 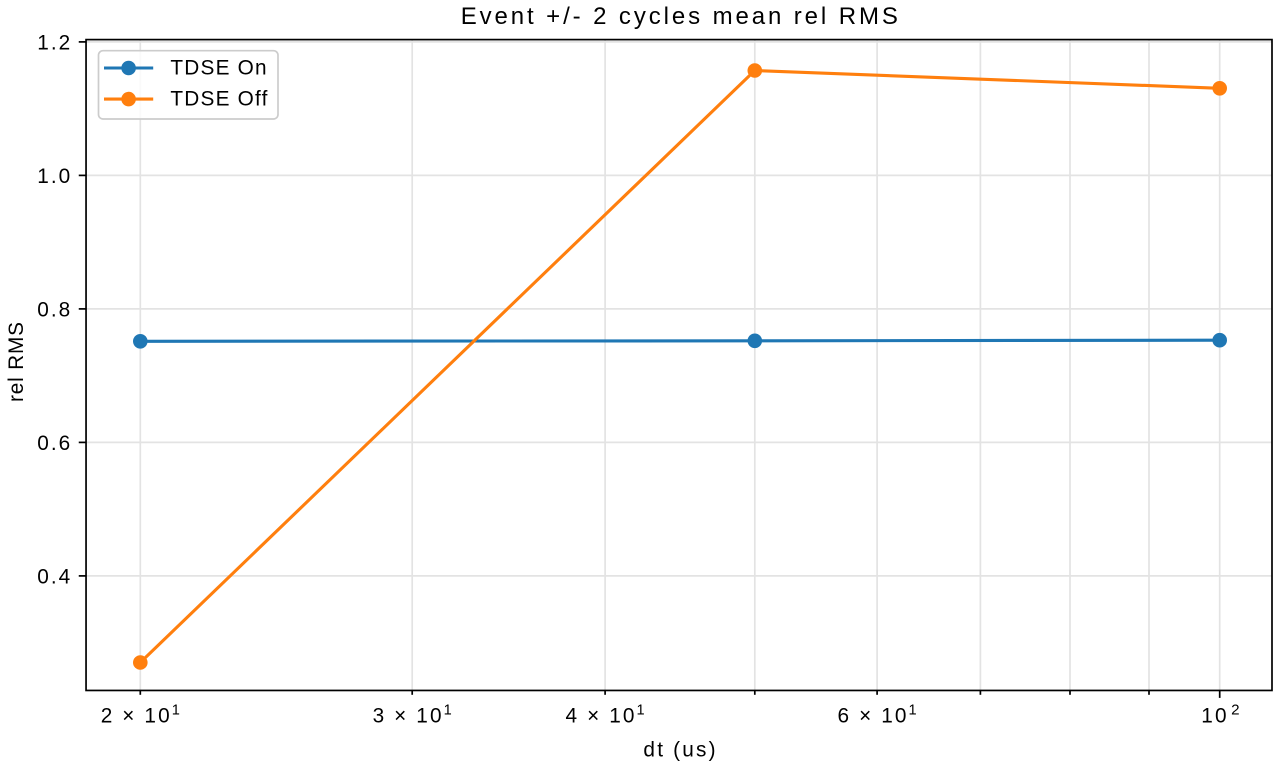 What do you see at coordinates (681, 16) in the screenshot?
I see `svg-text:Event +/- 2 cycles mean rel RM: Event +/- 2 cycles mean rel RMS` at bounding box center [681, 16].